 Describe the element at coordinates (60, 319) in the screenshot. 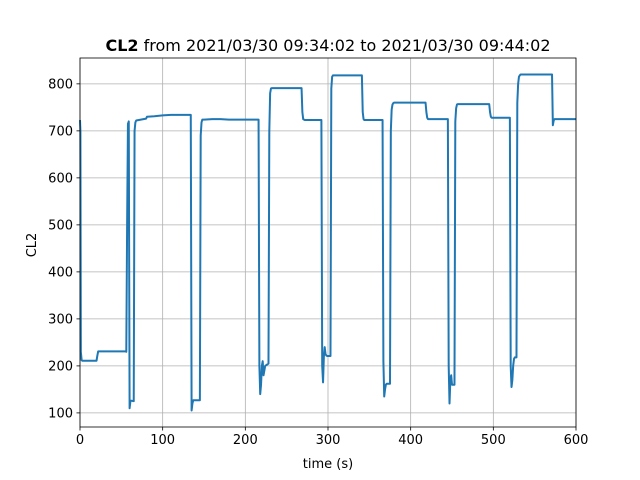

I see `y-tick-label: 300` at that location.